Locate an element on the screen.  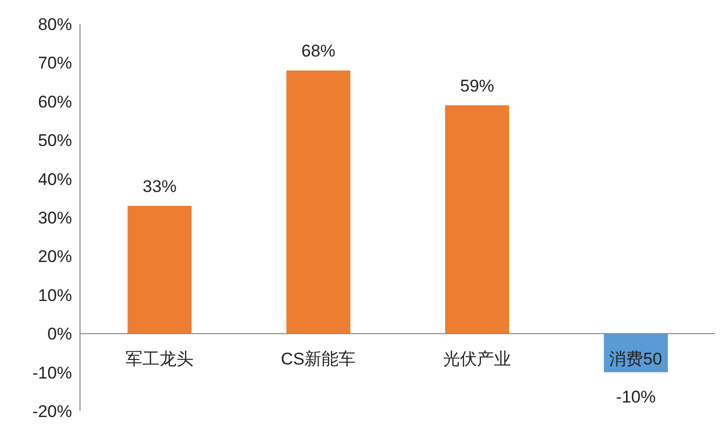
y-tick-label: 30% is located at coordinates (55, 218).